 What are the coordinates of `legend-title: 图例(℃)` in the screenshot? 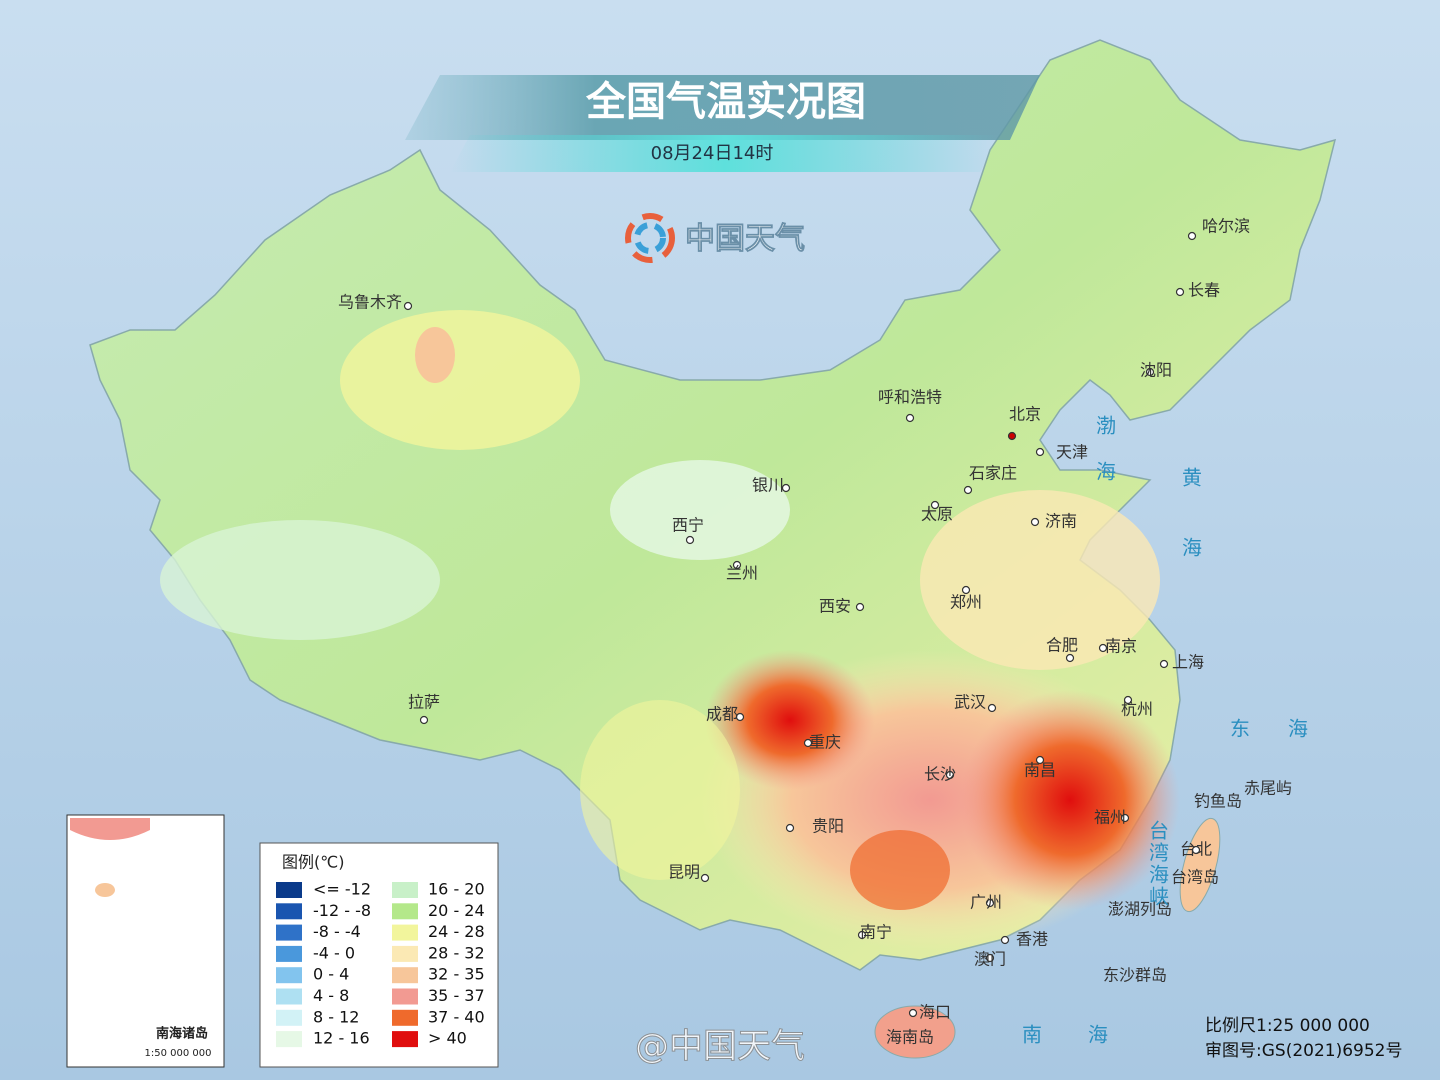 It's located at (313, 862).